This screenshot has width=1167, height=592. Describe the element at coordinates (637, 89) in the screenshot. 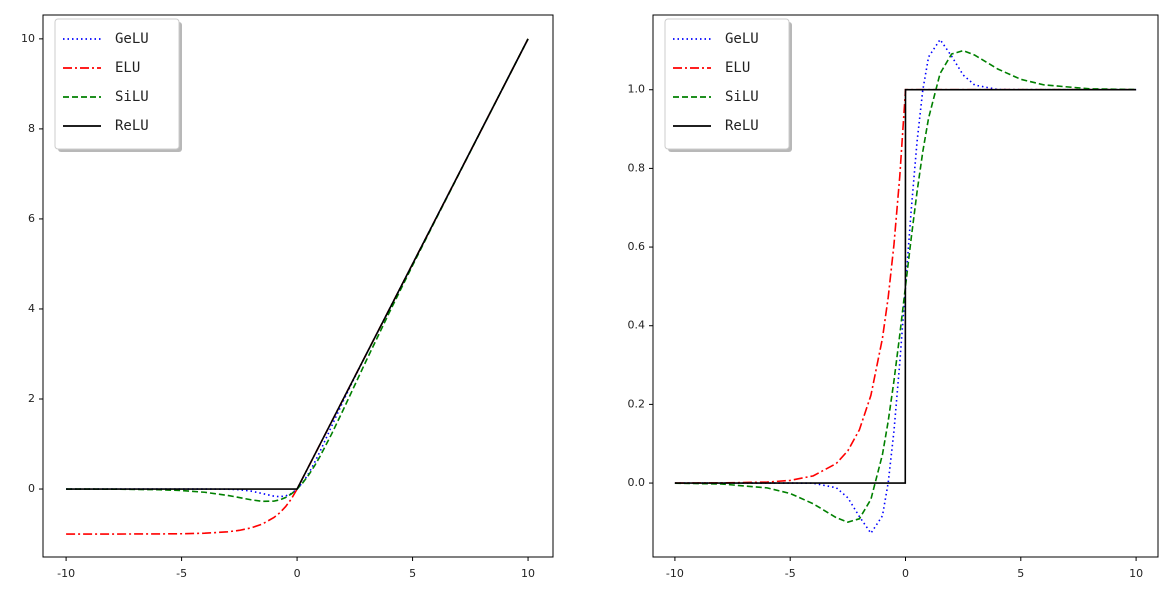

I see `y-tick-label: 1.0` at that location.